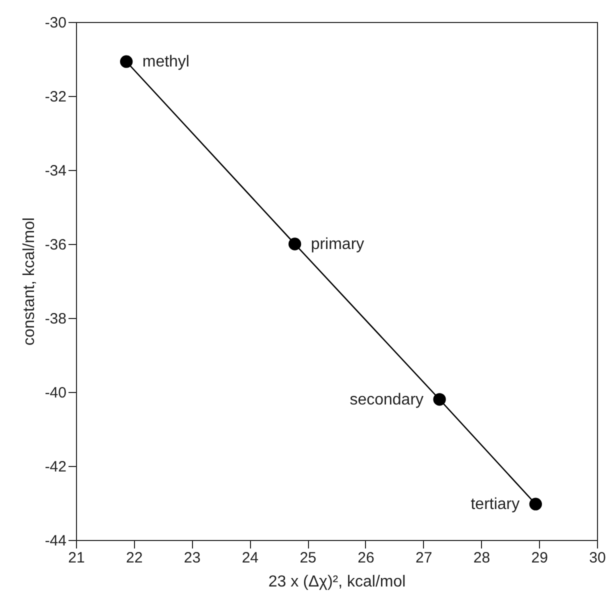 The image size is (610, 602). I want to click on y-tick-label: -36, so click(55, 245).